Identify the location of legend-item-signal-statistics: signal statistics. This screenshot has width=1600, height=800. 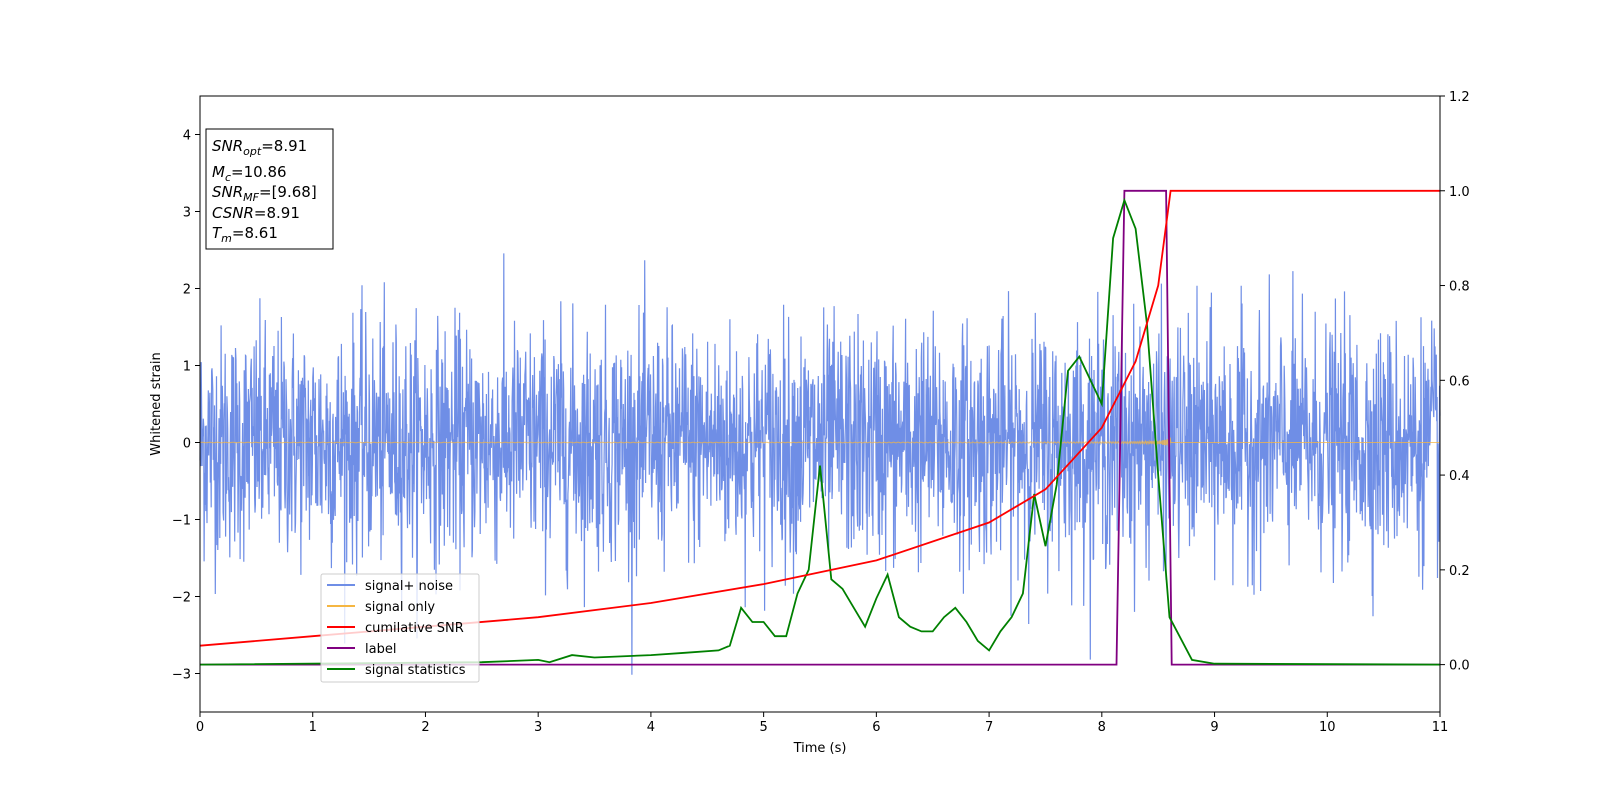
(396, 670).